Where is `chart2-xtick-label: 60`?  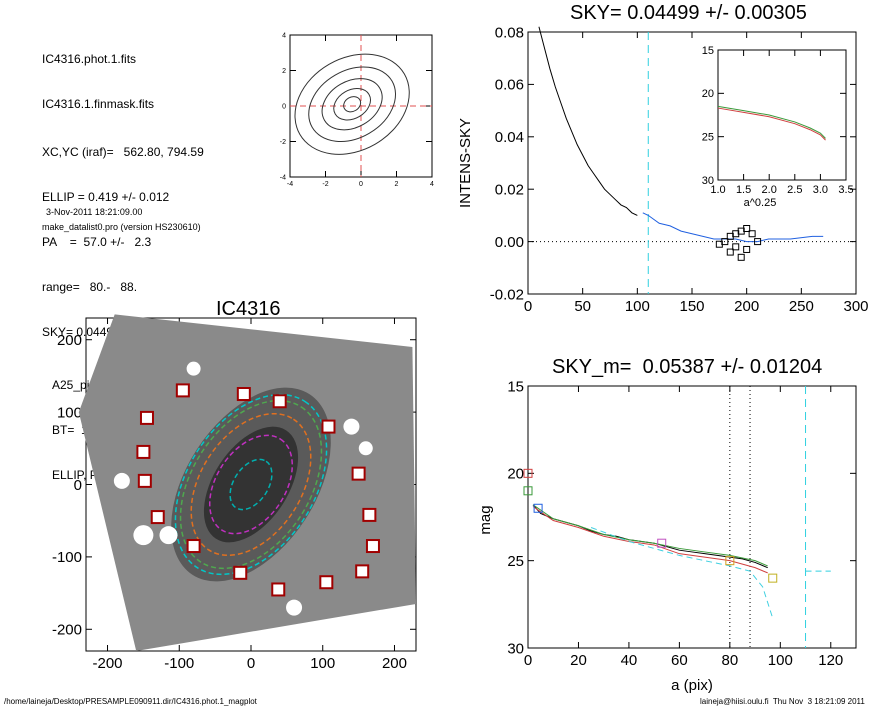 chart2-xtick-label: 60 is located at coordinates (679, 660).